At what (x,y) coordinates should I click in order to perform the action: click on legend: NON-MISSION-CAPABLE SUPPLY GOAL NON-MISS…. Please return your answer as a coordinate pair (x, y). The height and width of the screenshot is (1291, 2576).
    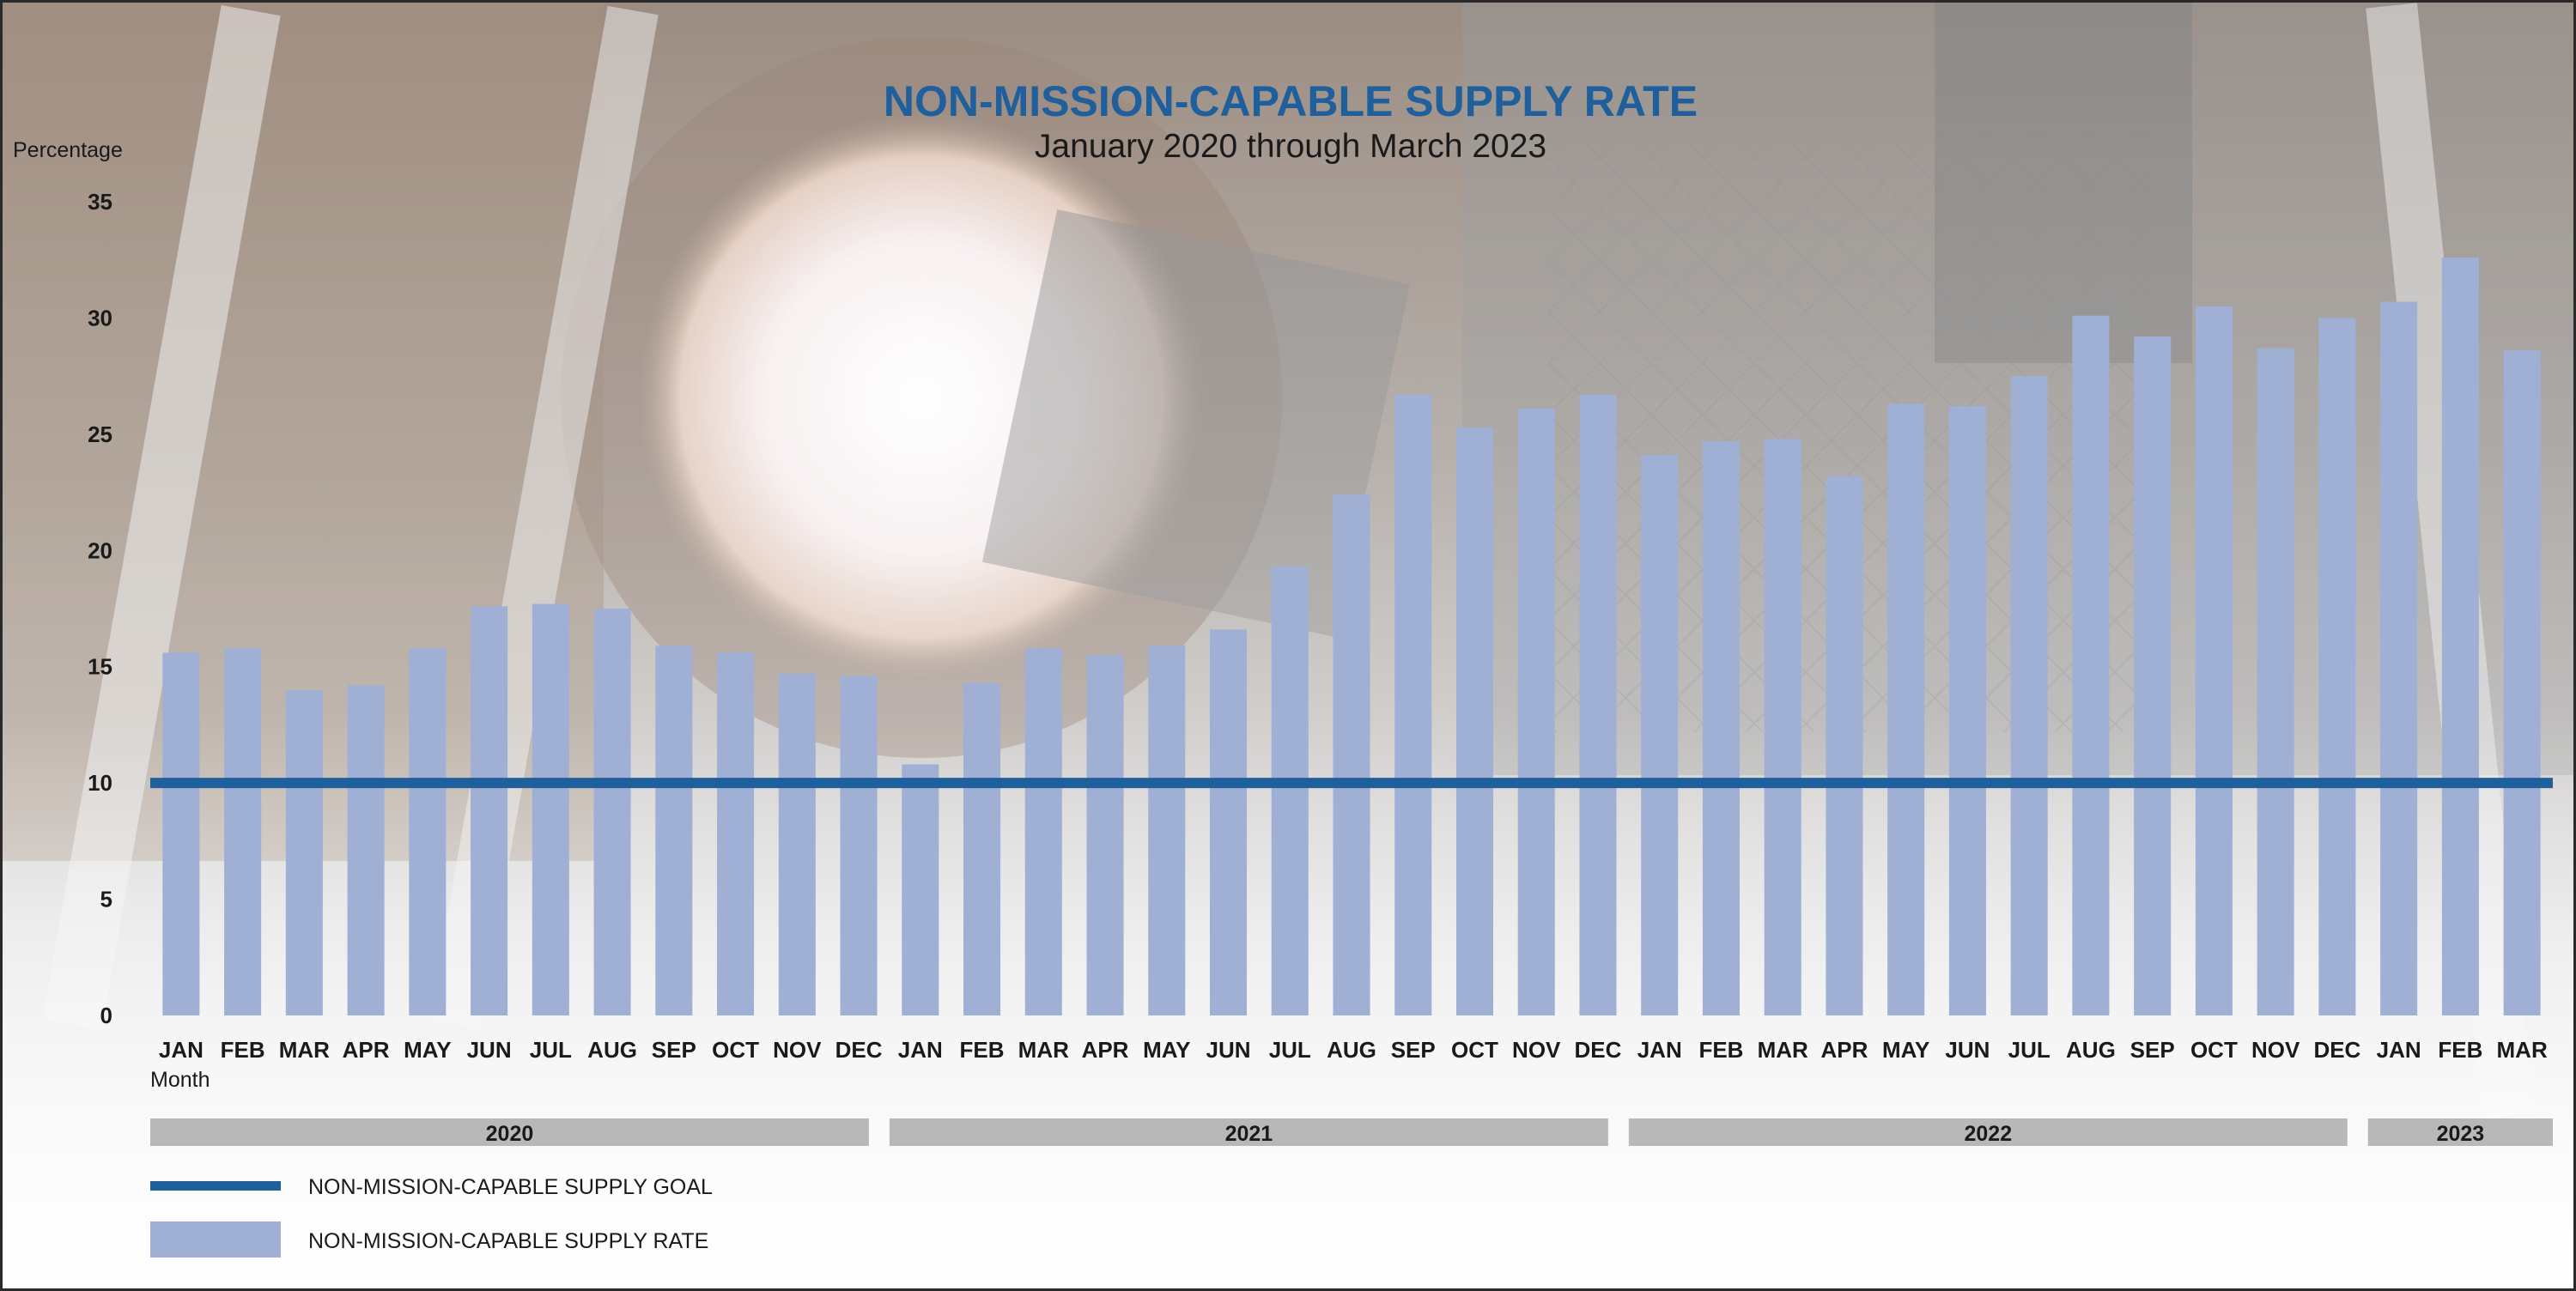
    Looking at the image, I should click on (431, 1216).